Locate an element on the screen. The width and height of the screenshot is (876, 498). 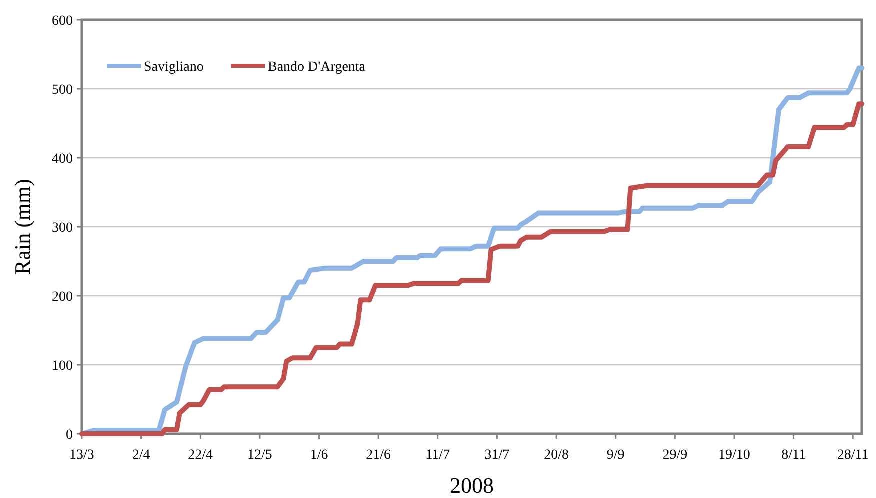
x-tick-label: 2/4 is located at coordinates (141, 455).